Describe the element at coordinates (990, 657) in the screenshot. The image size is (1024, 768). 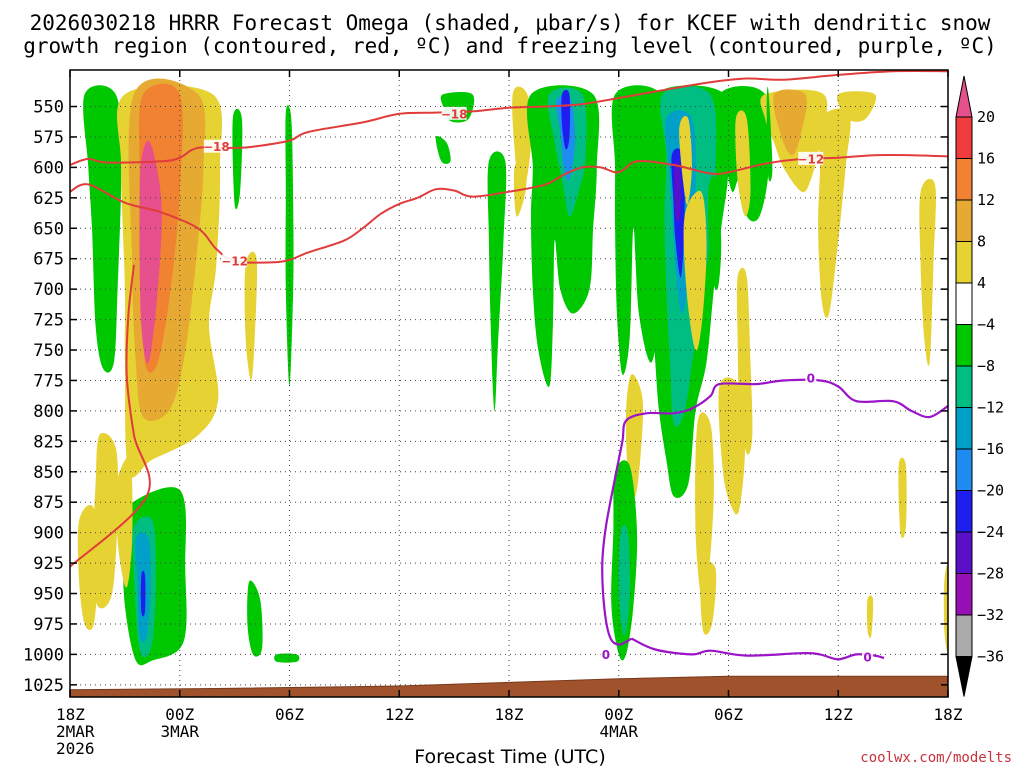
I see `colorbar-label-13: −36` at that location.